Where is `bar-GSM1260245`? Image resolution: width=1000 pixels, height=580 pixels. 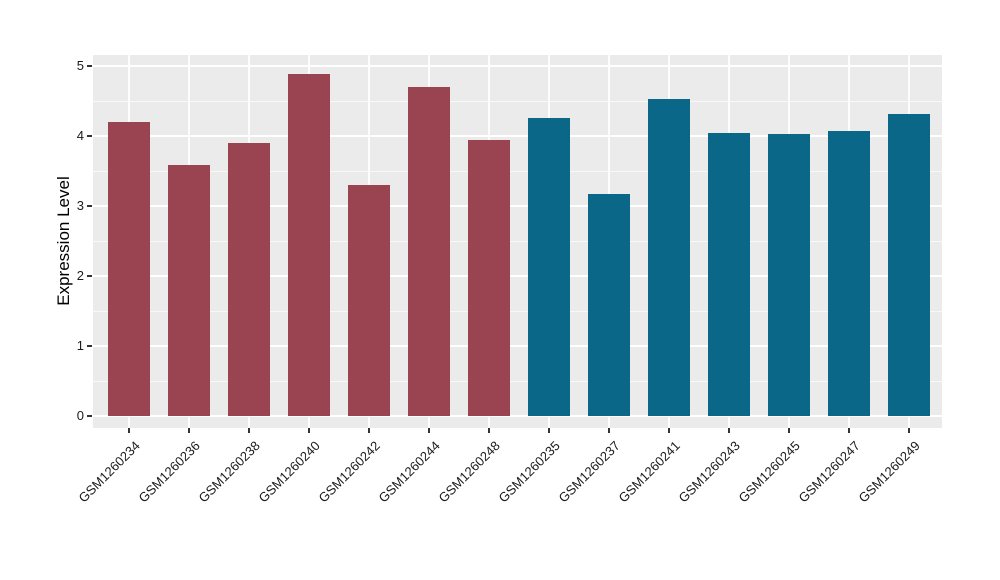
bar-GSM1260245 is located at coordinates (789, 274).